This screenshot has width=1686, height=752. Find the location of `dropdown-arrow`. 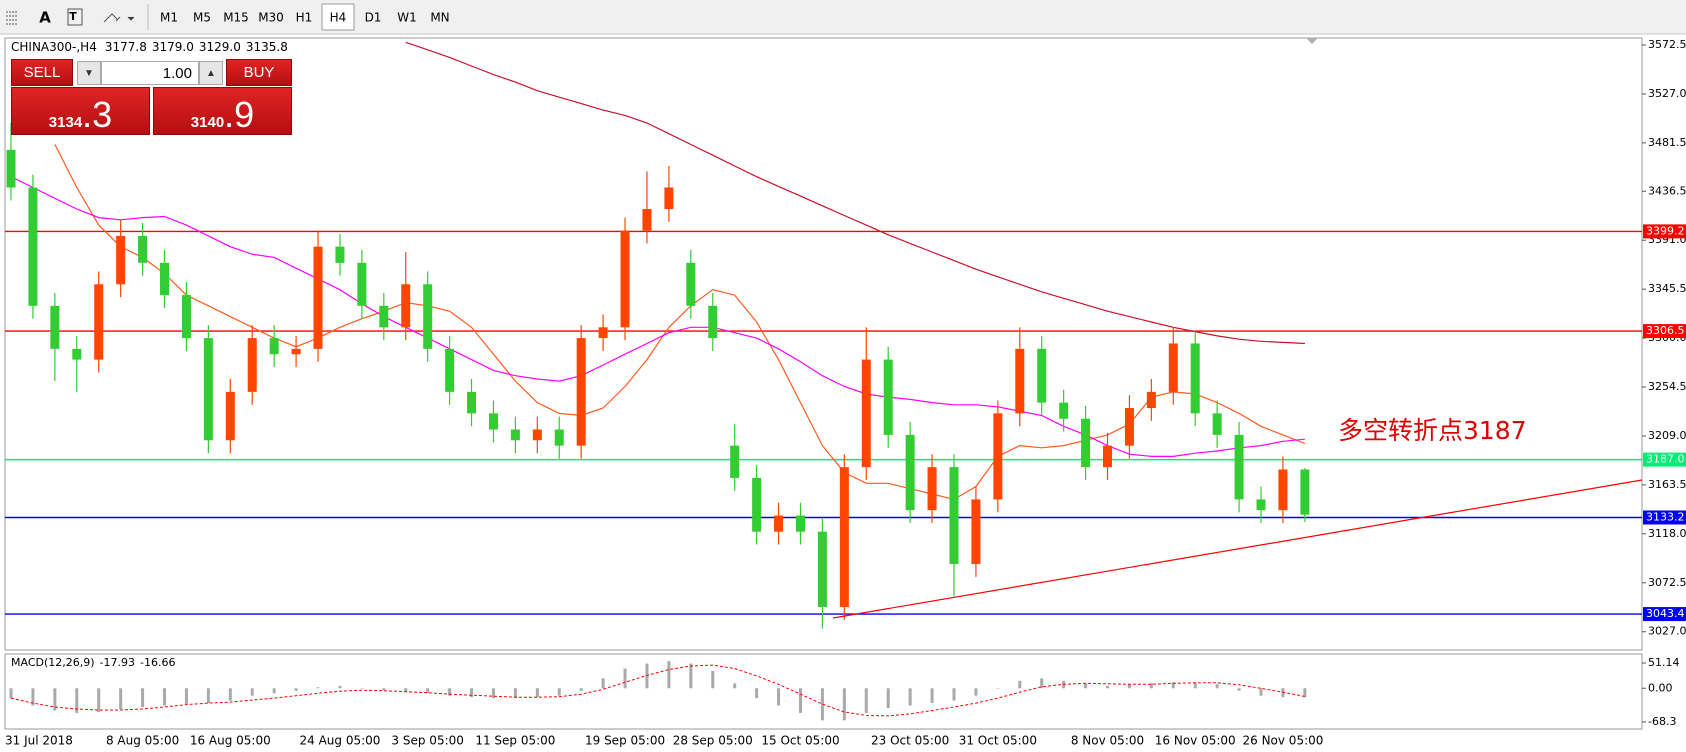

dropdown-arrow is located at coordinates (131, 18).